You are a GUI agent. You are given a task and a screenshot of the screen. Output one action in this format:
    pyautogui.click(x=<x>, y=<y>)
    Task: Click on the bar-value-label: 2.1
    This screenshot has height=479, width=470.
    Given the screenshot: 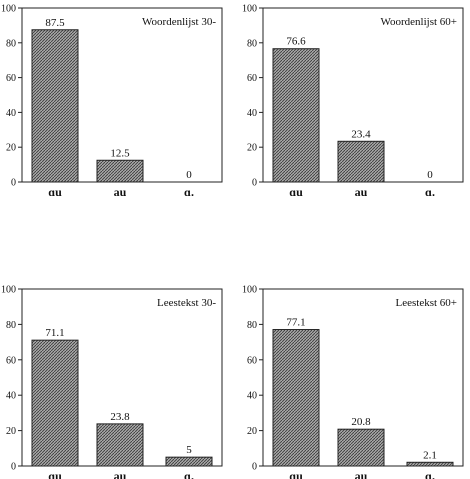 What is the action you would take?
    pyautogui.click(x=430, y=455)
    